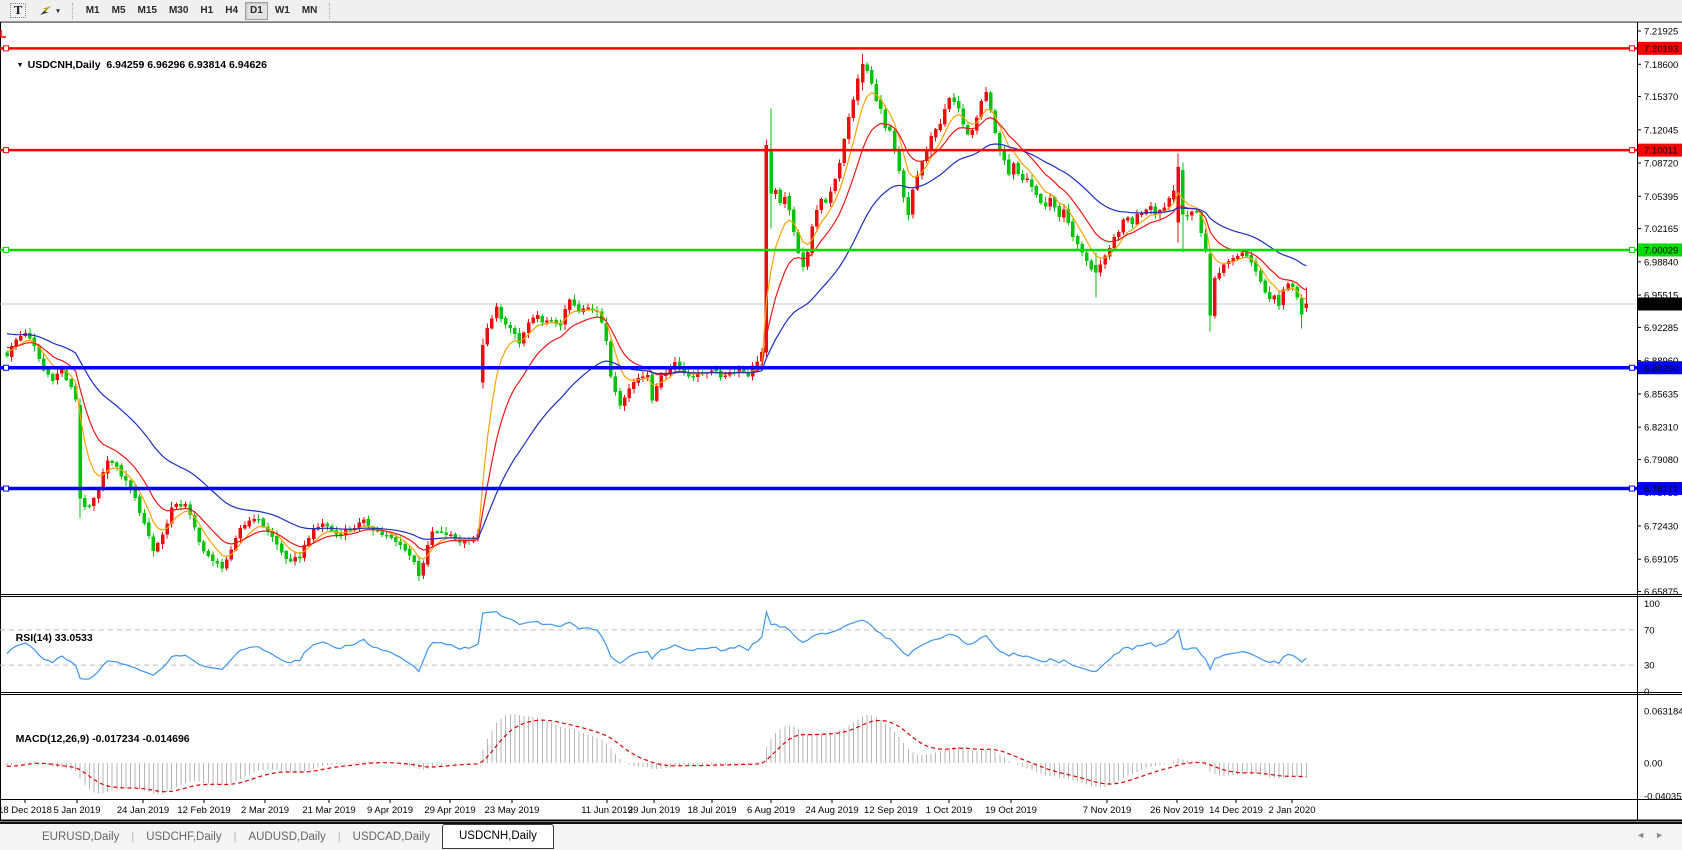 Image resolution: width=1682 pixels, height=850 pixels. What do you see at coordinates (1661, 229) in the screenshot?
I see `svg-text: 7.02165` at bounding box center [1661, 229].